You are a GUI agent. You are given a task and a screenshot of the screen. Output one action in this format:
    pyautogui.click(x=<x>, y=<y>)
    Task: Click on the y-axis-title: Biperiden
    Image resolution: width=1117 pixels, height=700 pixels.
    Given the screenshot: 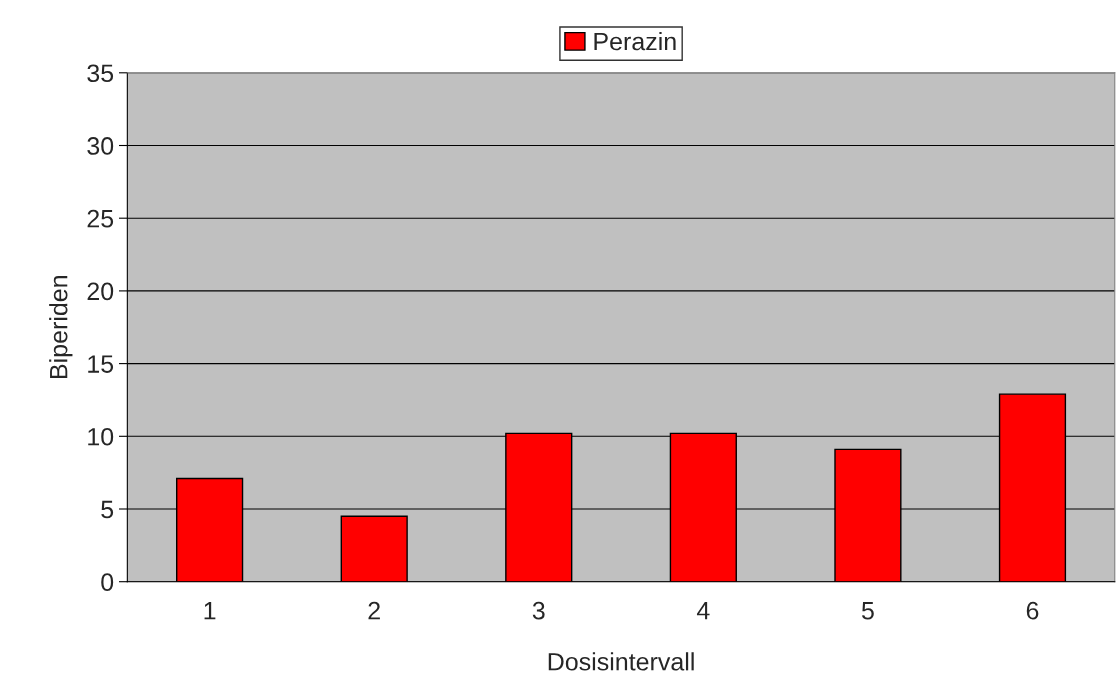 What is the action you would take?
    pyautogui.click(x=61, y=327)
    